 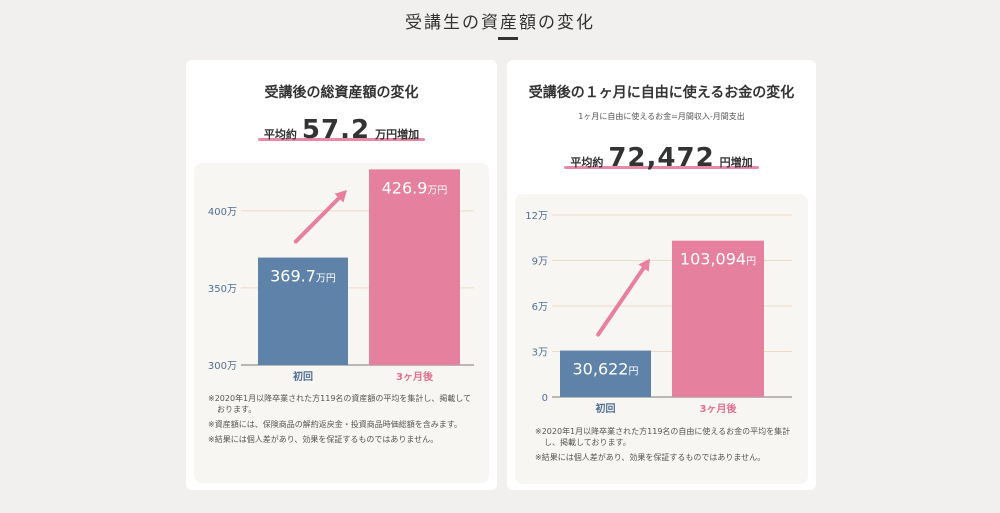 I want to click on y-tick-label: 400万, so click(x=222, y=212).